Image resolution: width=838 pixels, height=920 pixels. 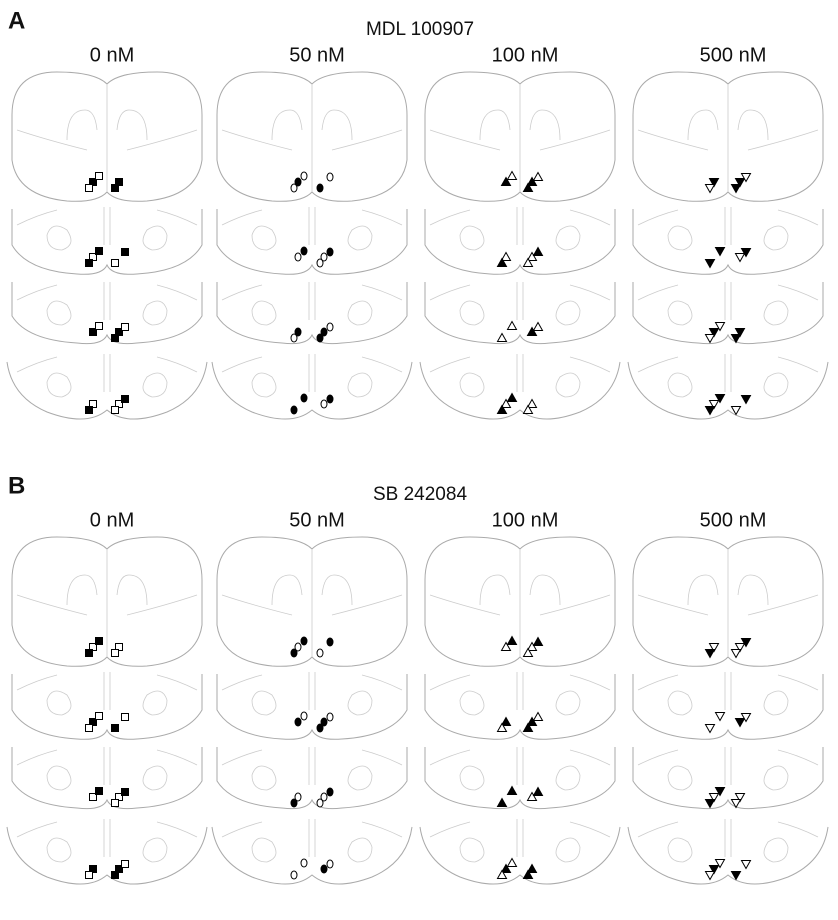 What do you see at coordinates (420, 494) in the screenshot?
I see `panel-title: SB 242084` at bounding box center [420, 494].